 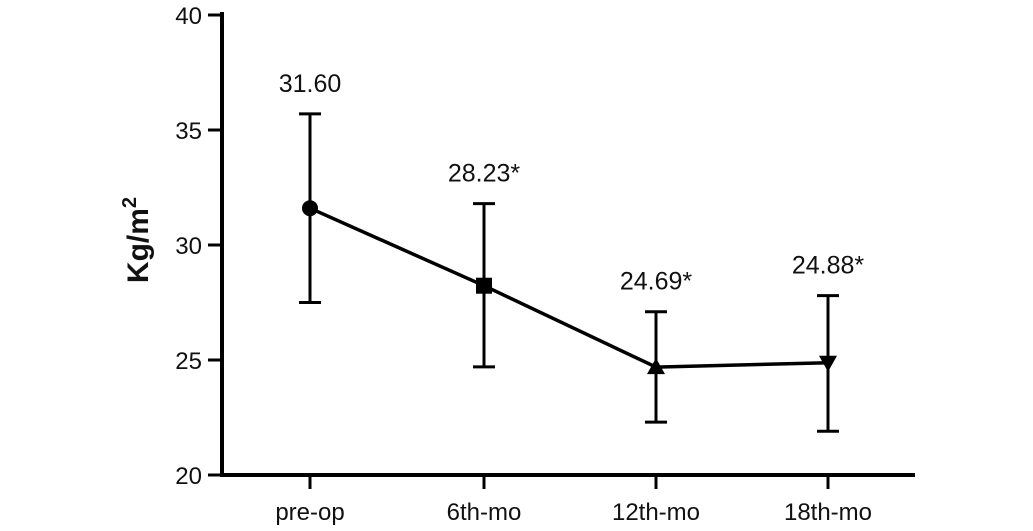 What do you see at coordinates (130, 202) in the screenshot?
I see `y-axis-title-superscript: 2` at bounding box center [130, 202].